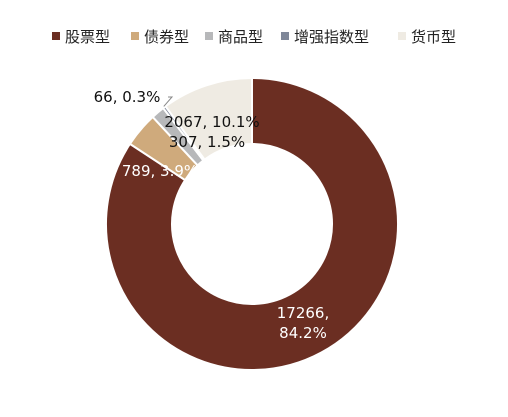 This screenshot has width=508, height=417. Describe the element at coordinates (127, 97) in the screenshot. I see `data-label: 66, 0.3%` at that location.